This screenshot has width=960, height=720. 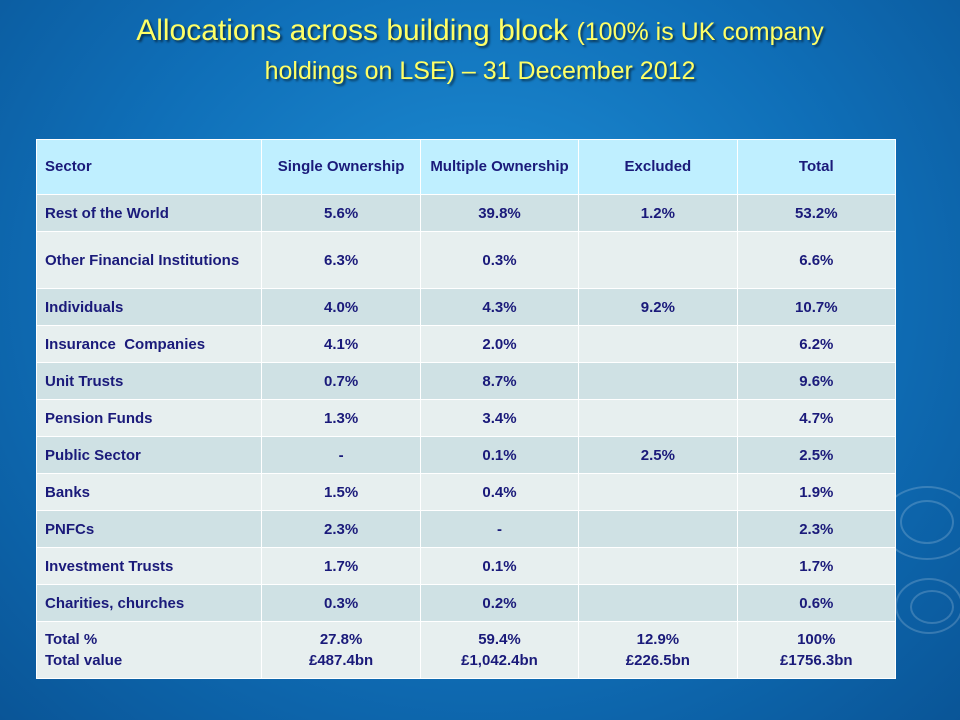 I want to click on cell-single: 0.3%, so click(x=341, y=603).